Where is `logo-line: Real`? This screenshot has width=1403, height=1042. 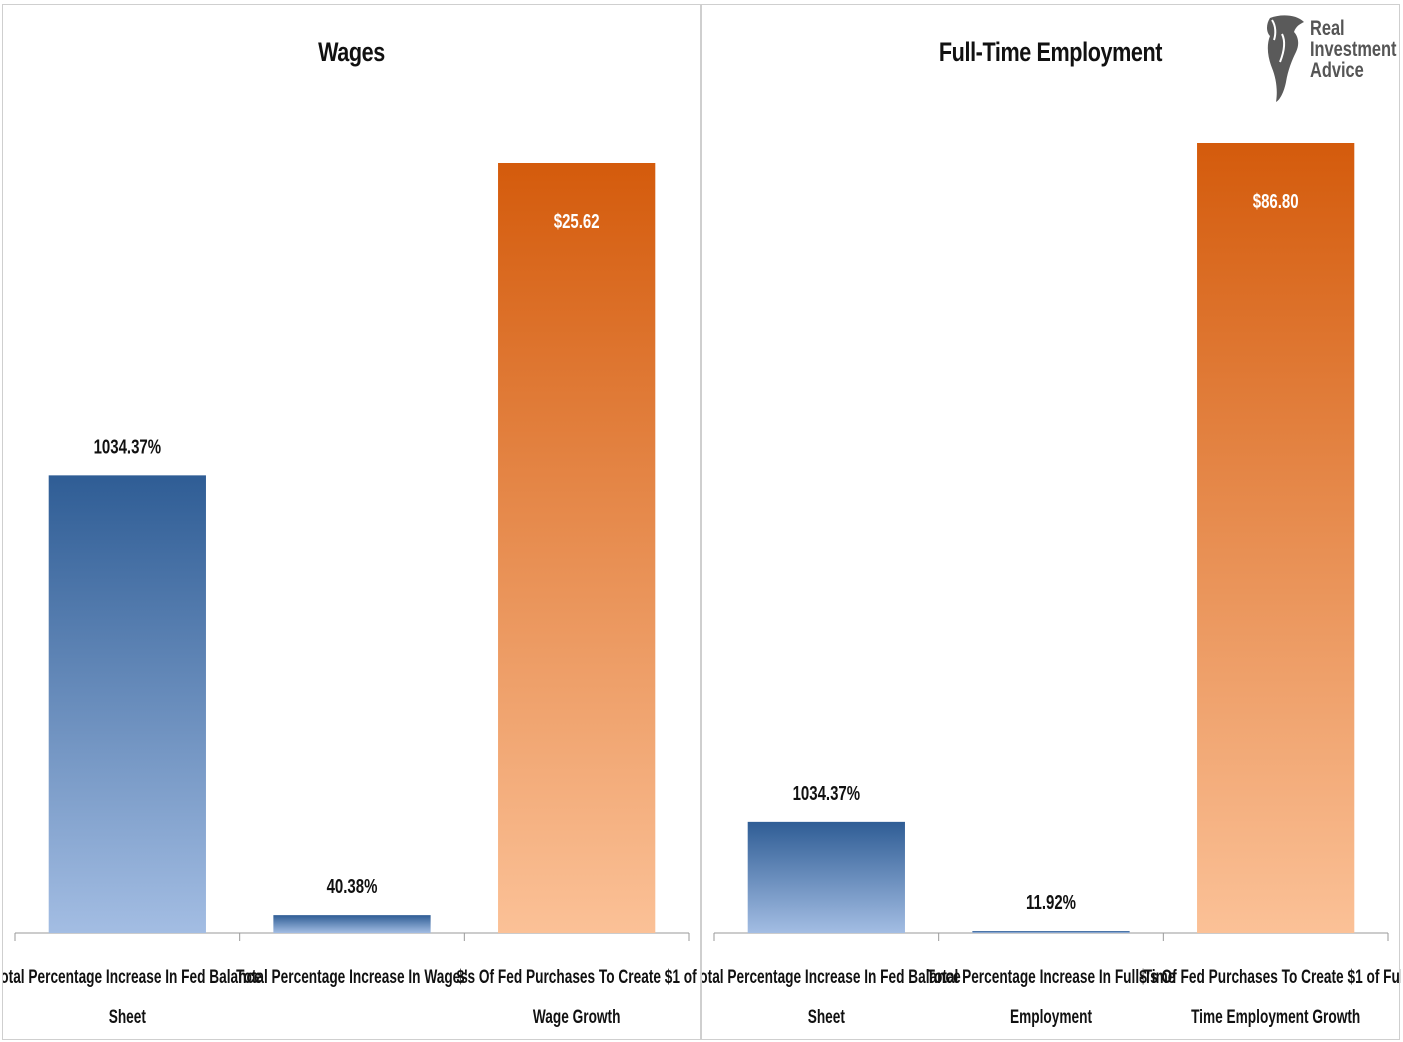 logo-line: Real is located at coordinates (1327, 28).